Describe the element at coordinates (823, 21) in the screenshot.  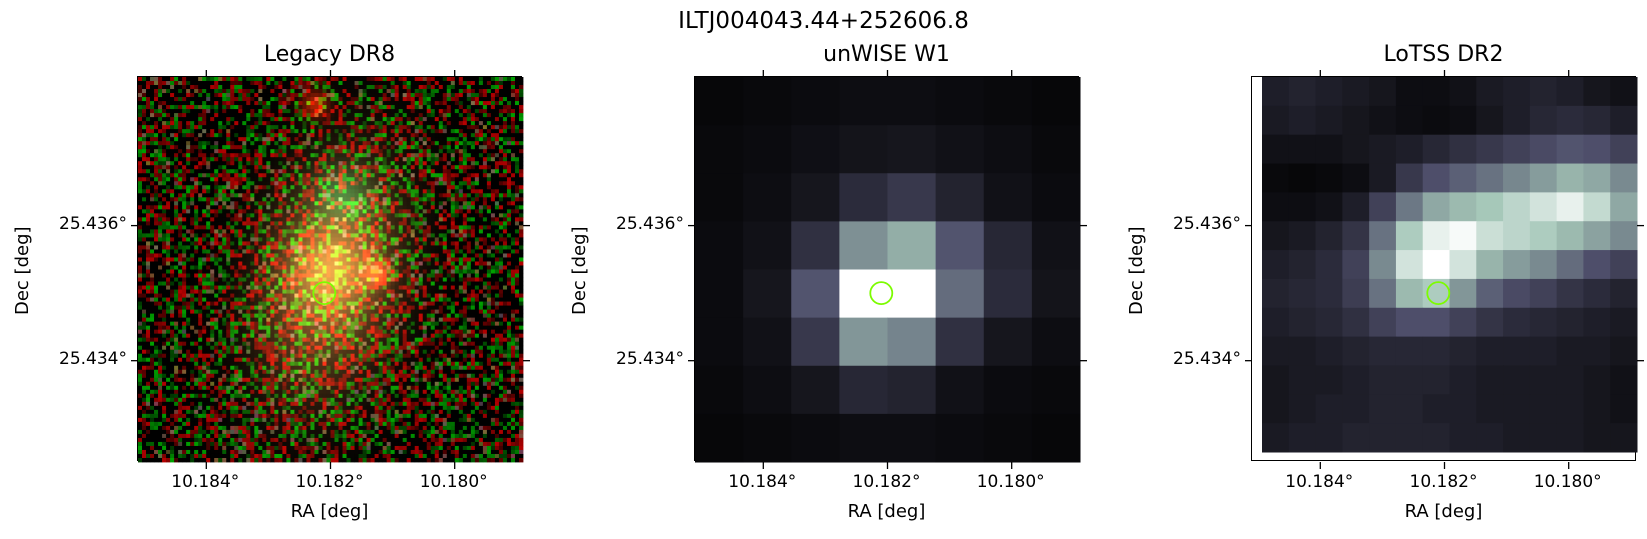
I see `figure-title: ILTJ004043.44+252606.8` at that location.